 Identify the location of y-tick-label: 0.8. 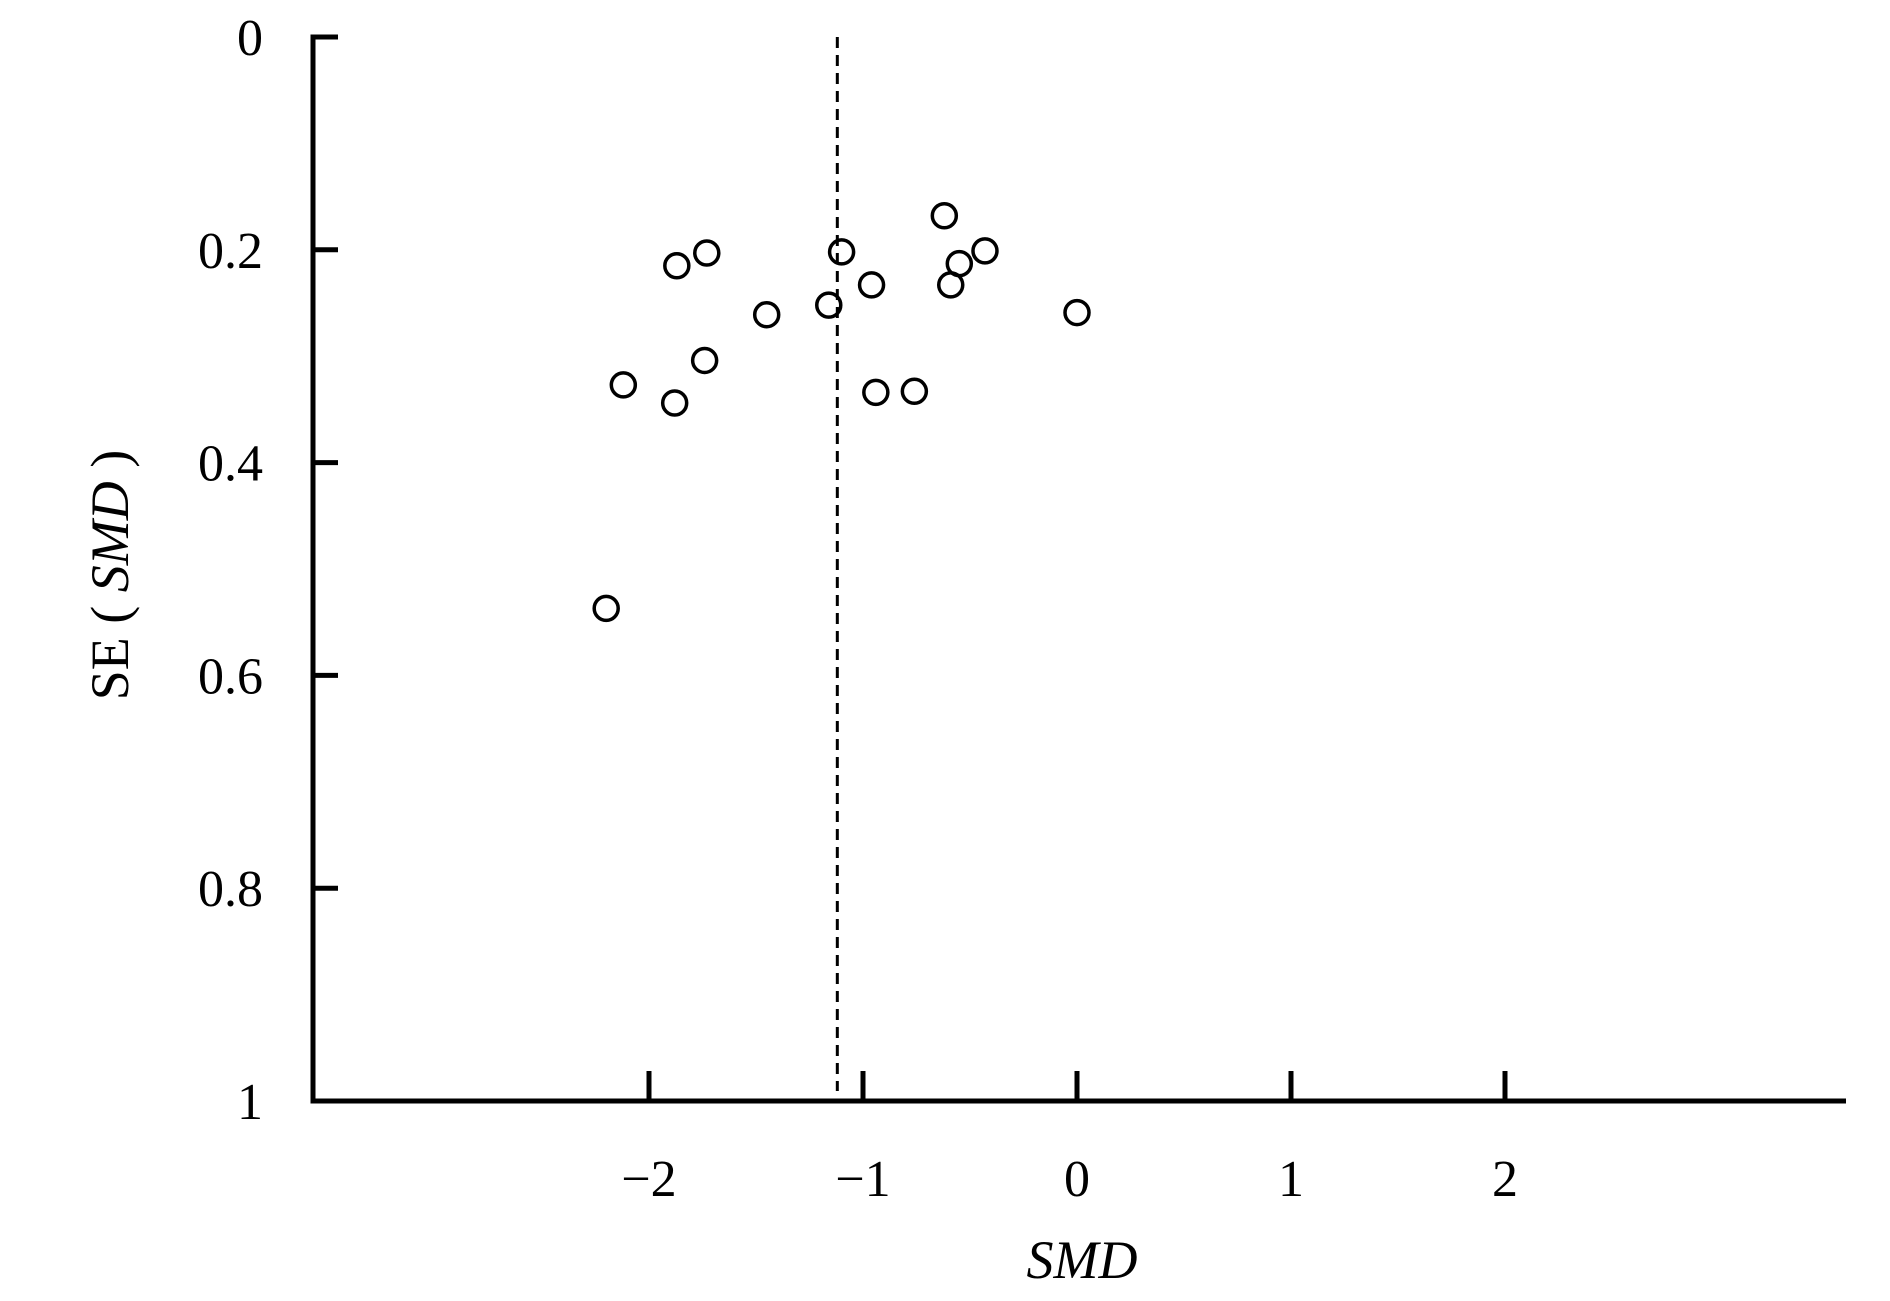
(230, 889).